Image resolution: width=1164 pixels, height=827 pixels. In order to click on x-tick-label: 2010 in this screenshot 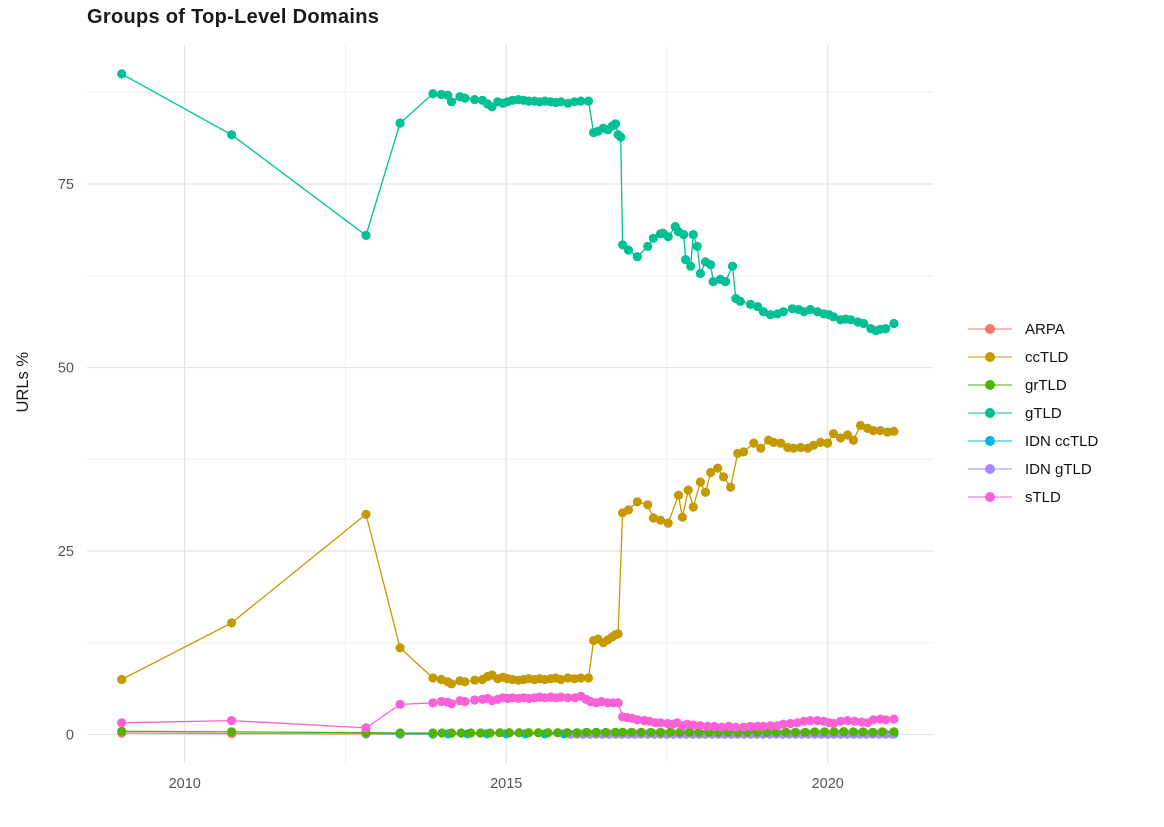, I will do `click(185, 784)`.